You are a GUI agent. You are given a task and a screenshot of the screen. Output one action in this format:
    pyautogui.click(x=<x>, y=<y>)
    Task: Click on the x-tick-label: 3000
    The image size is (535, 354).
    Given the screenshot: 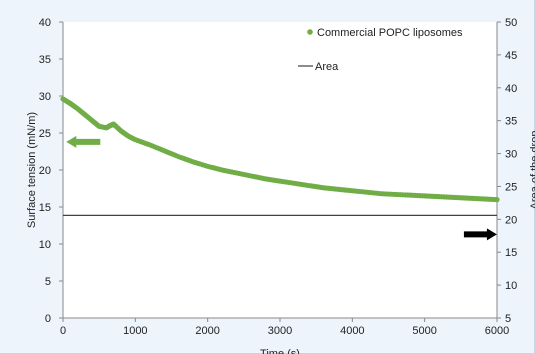 What is the action you would take?
    pyautogui.click(x=280, y=331)
    